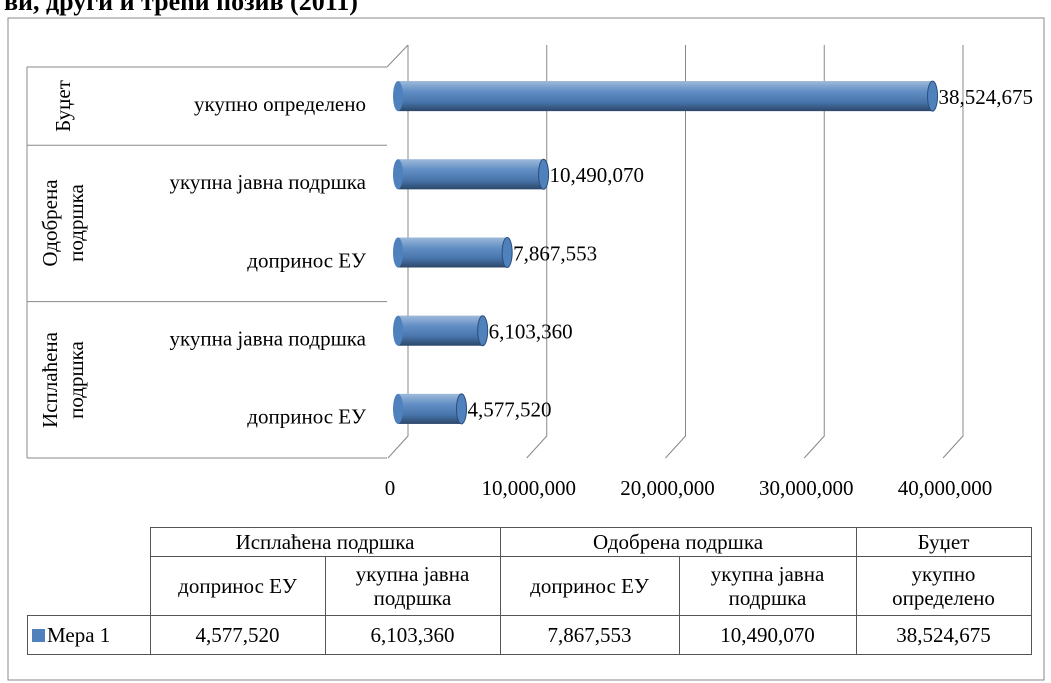 Image resolution: width=1051 pixels, height=683 pixels. What do you see at coordinates (412, 635) in the screenshot?
I see `table-value: 6,103,360` at bounding box center [412, 635].